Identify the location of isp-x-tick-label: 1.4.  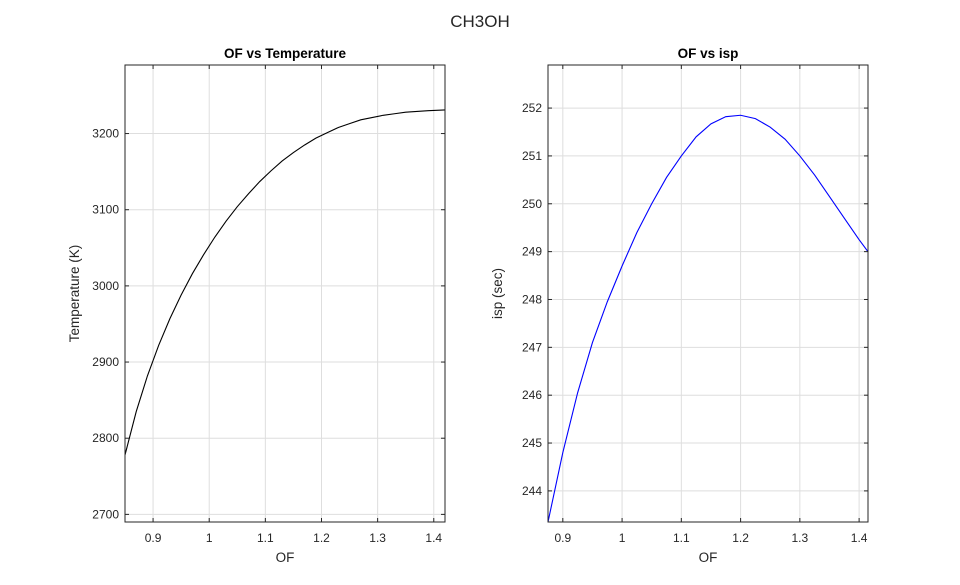
(859, 538).